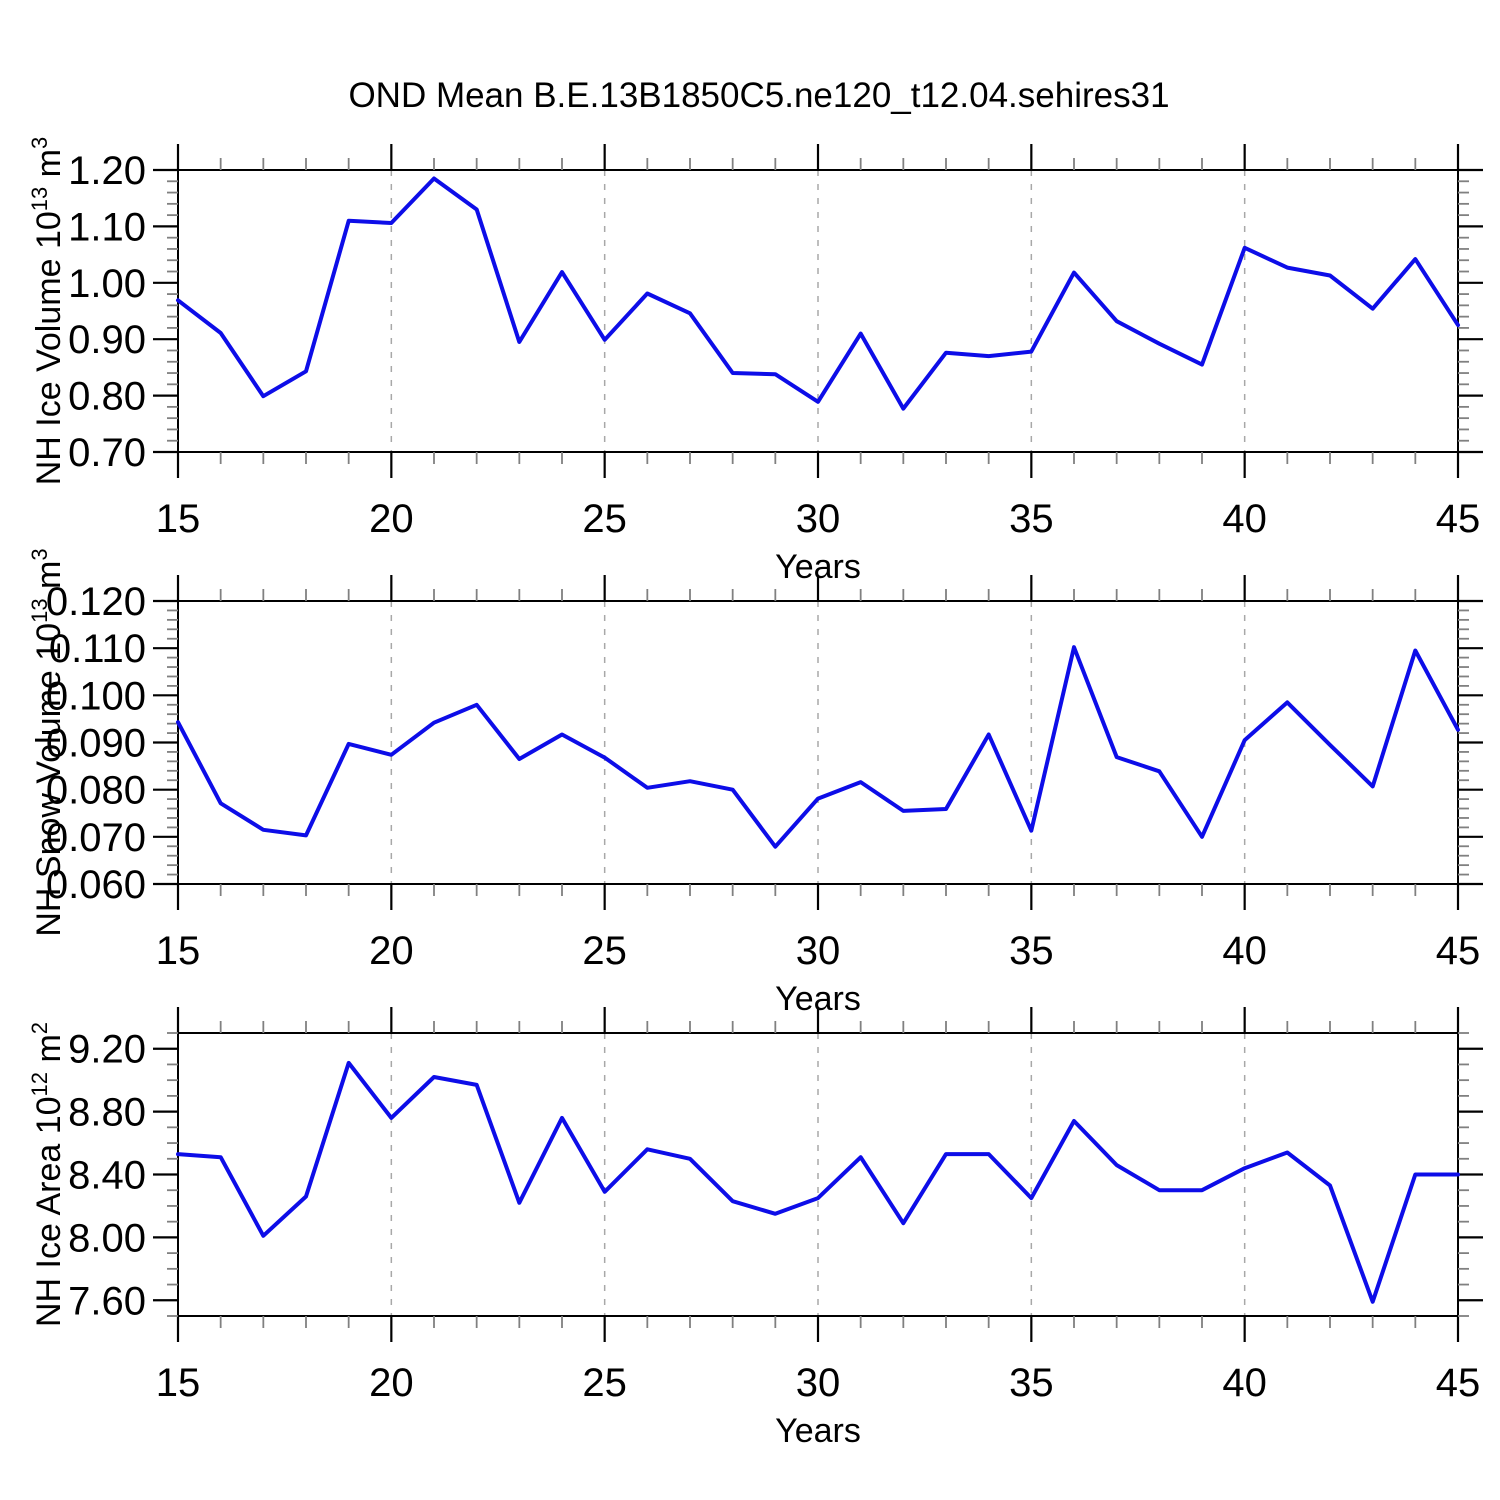 The width and height of the screenshot is (1500, 1500). I want to click on y-tick-label: 1.10, so click(107, 227).